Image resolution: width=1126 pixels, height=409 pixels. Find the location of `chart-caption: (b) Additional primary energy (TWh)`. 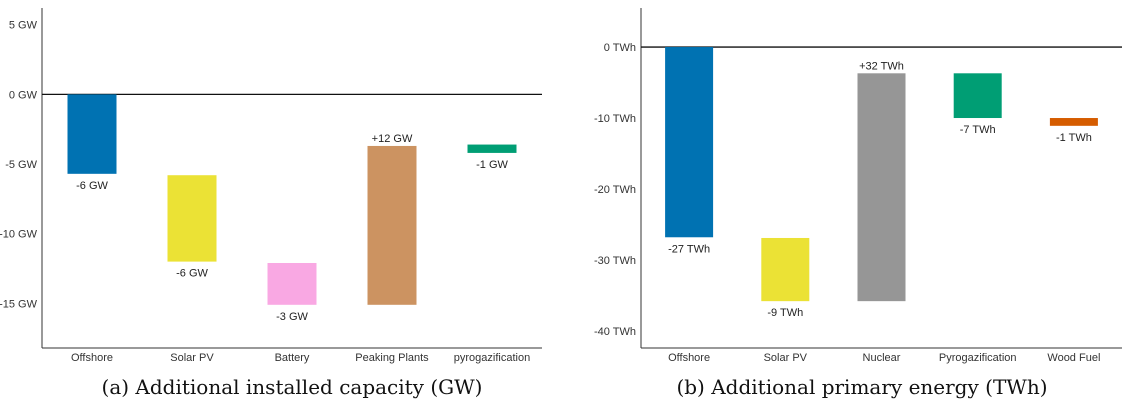

chart-caption: (b) Additional primary energy (TWh) is located at coordinates (861, 387).